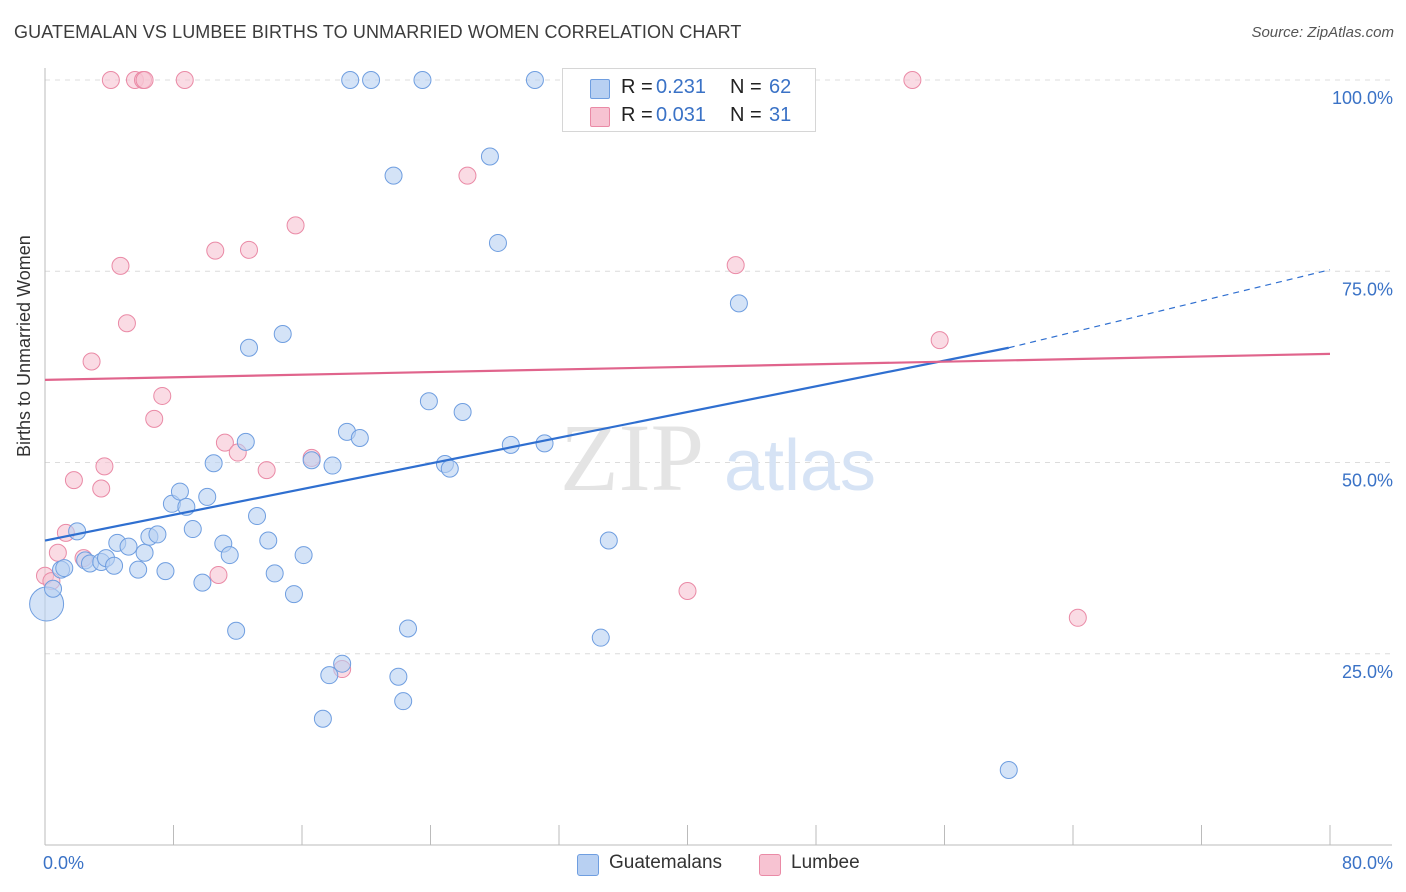 Image resolution: width=1406 pixels, height=892 pixels. Describe the element at coordinates (770, 865) in the screenshot. I see `bottom-legend-swatch-pink` at that location.